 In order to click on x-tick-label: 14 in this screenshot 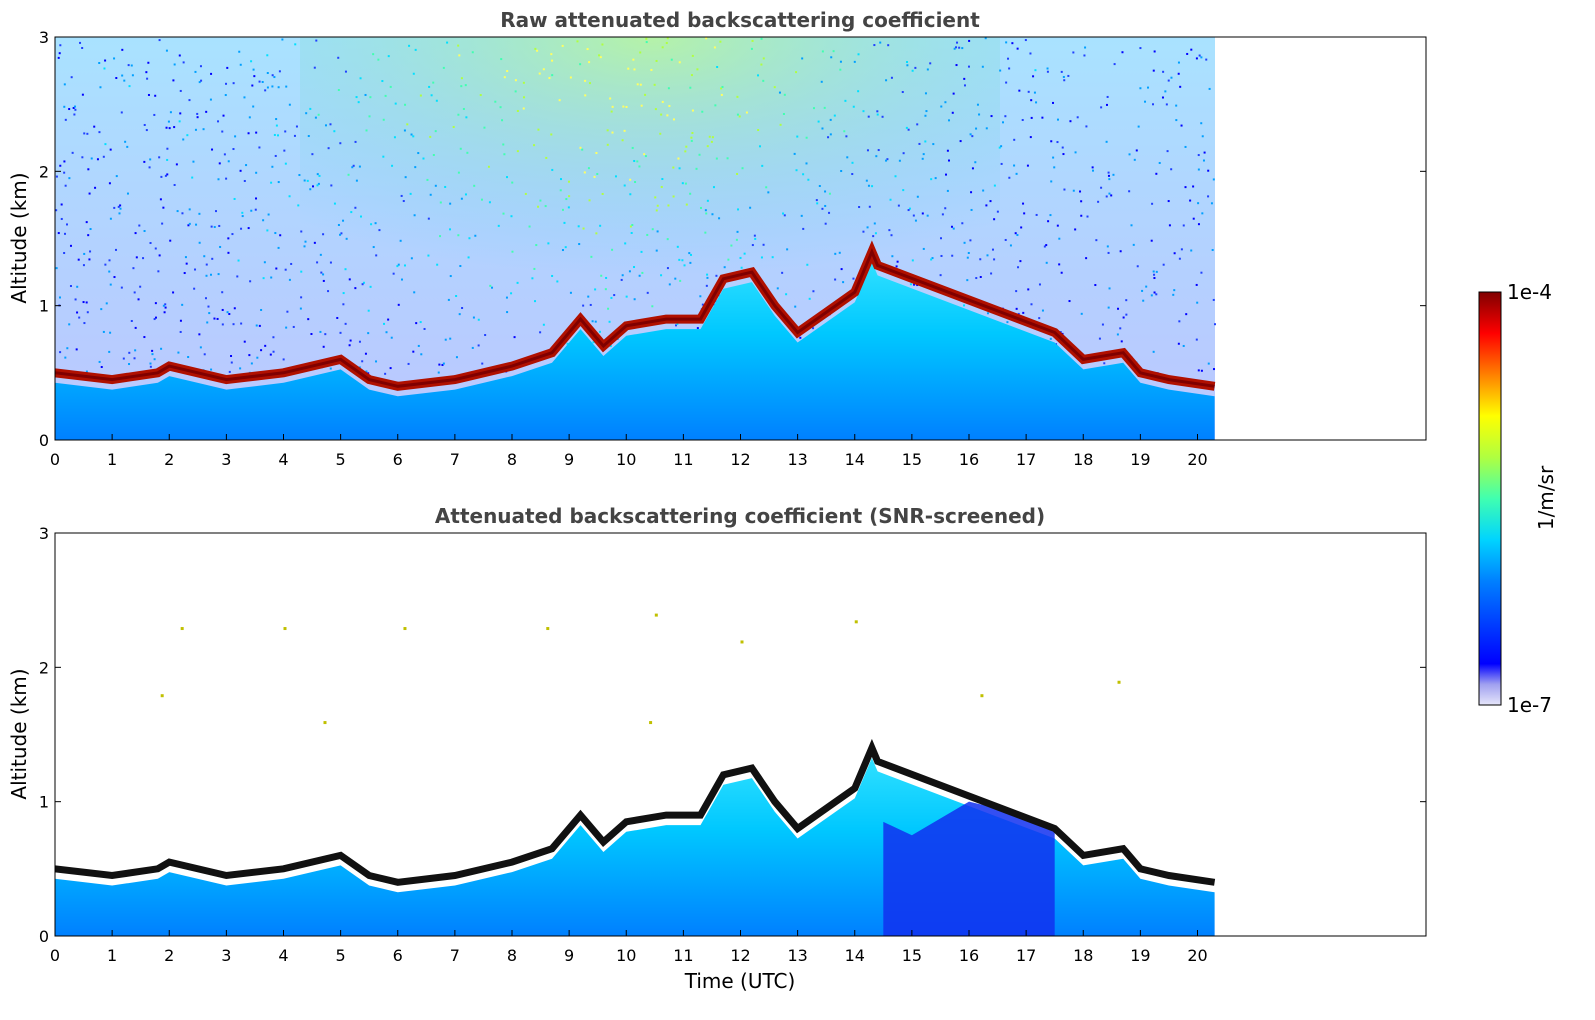, I will do `click(855, 955)`.